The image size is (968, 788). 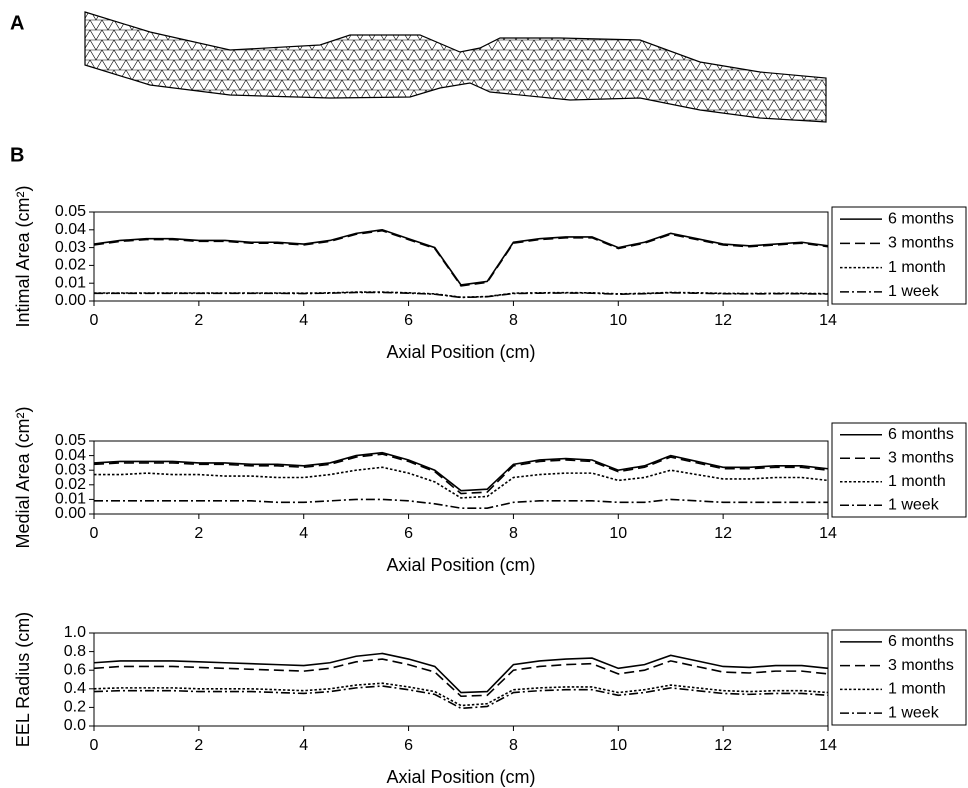 What do you see at coordinates (75, 688) in the screenshot?
I see `y-tick-label: 0.4` at bounding box center [75, 688].